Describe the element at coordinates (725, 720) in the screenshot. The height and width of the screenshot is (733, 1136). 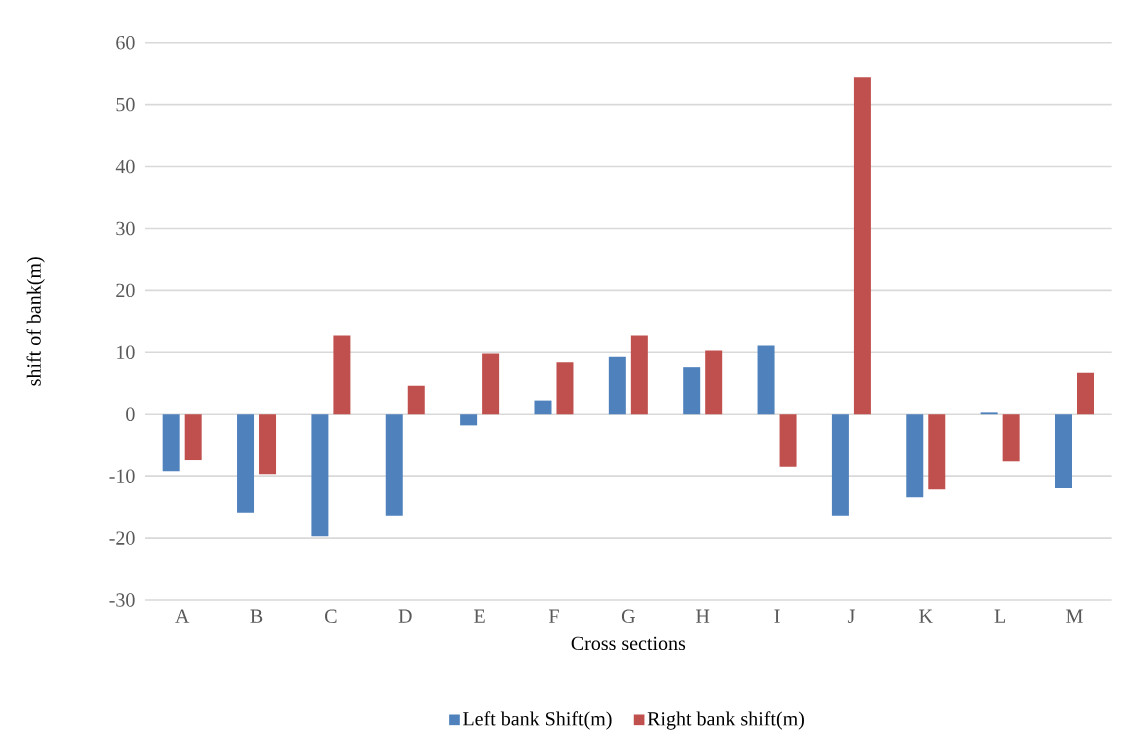
I see `legend-label: Right bank shift(m)` at that location.